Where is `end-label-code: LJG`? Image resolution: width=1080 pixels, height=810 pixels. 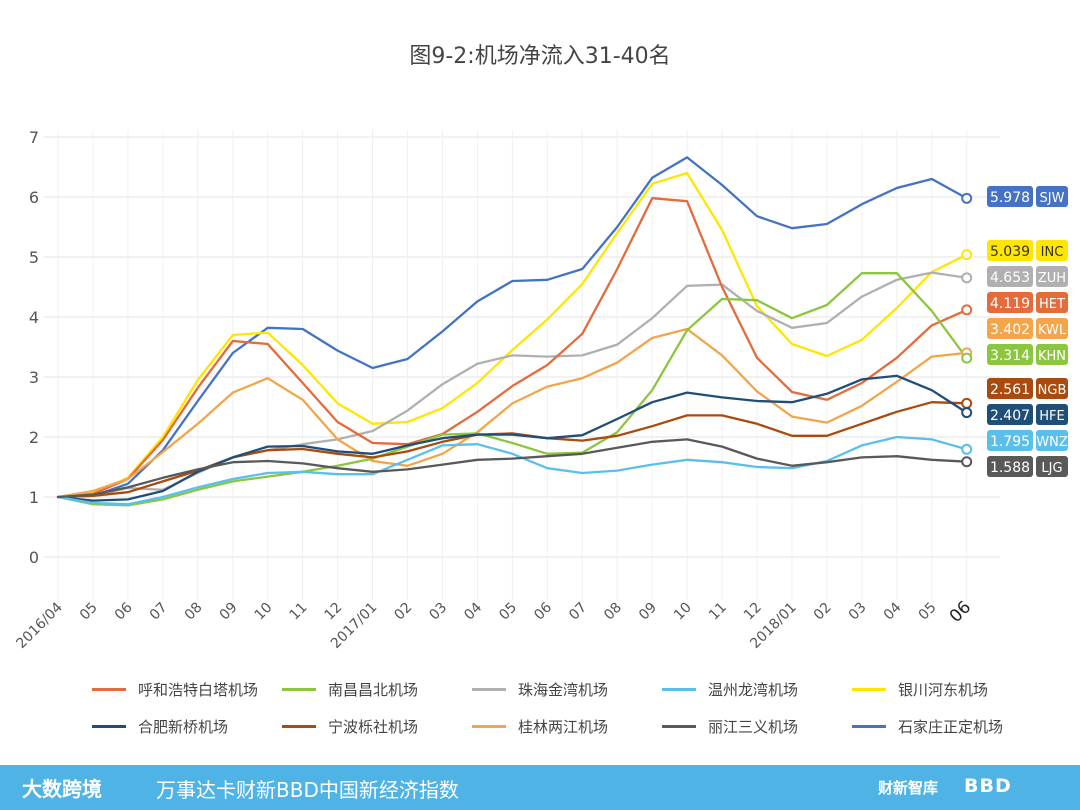 end-label-code: LJG is located at coordinates (1051, 468).